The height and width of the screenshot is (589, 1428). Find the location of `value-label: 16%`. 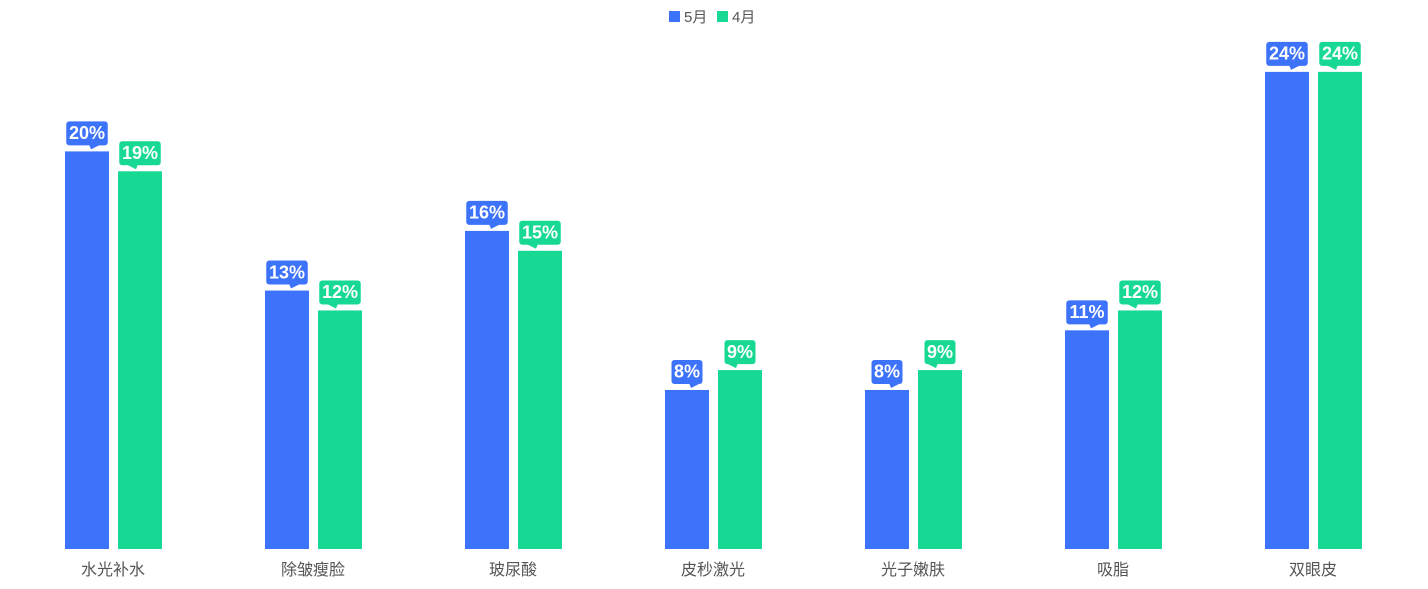

value-label: 16% is located at coordinates (487, 213).